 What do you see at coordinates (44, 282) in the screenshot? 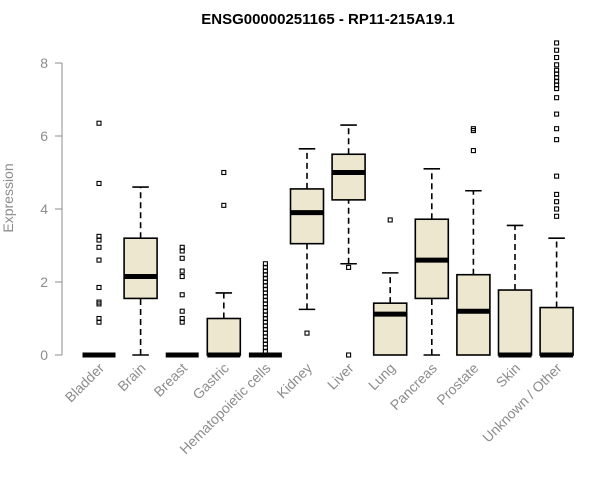
I see `y-tick-label: 2` at bounding box center [44, 282].